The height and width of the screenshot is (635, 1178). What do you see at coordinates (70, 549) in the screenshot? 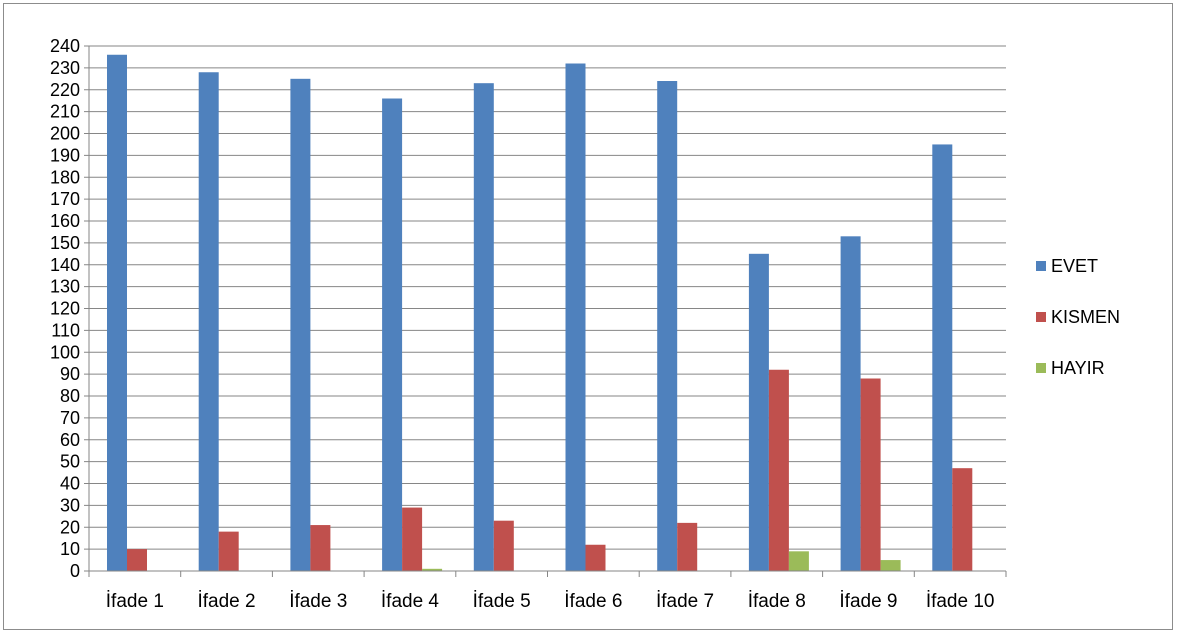
I see `y-tick-label: 10` at bounding box center [70, 549].